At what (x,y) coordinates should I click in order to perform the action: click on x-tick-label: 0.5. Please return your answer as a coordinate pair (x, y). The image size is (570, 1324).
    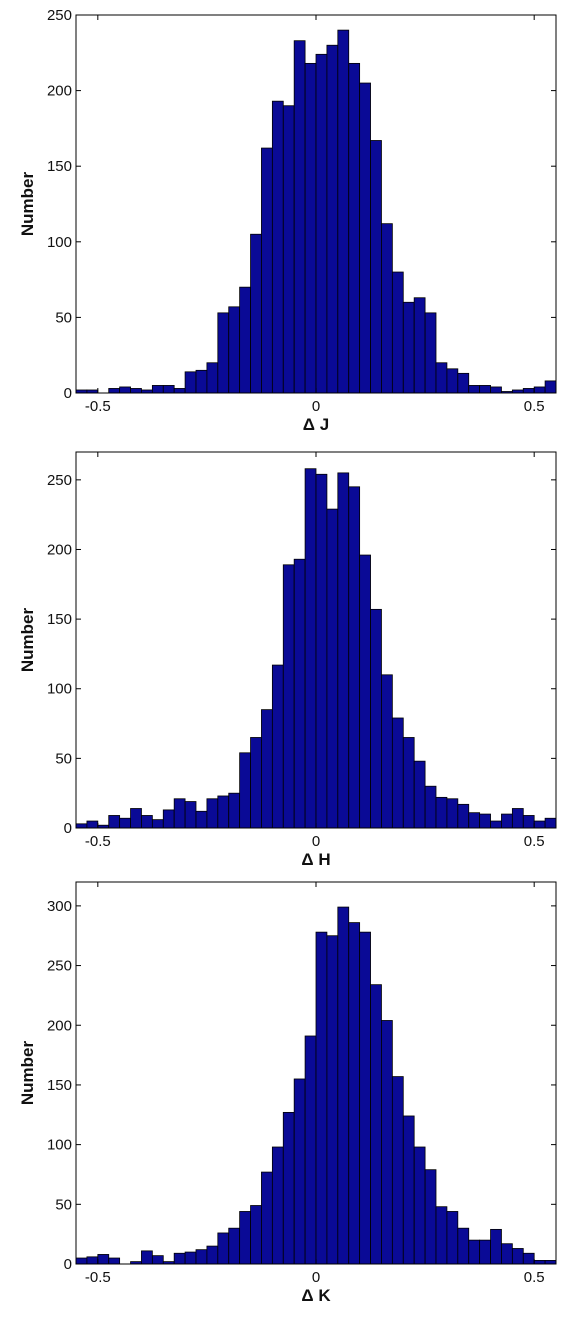
    Looking at the image, I should click on (534, 841).